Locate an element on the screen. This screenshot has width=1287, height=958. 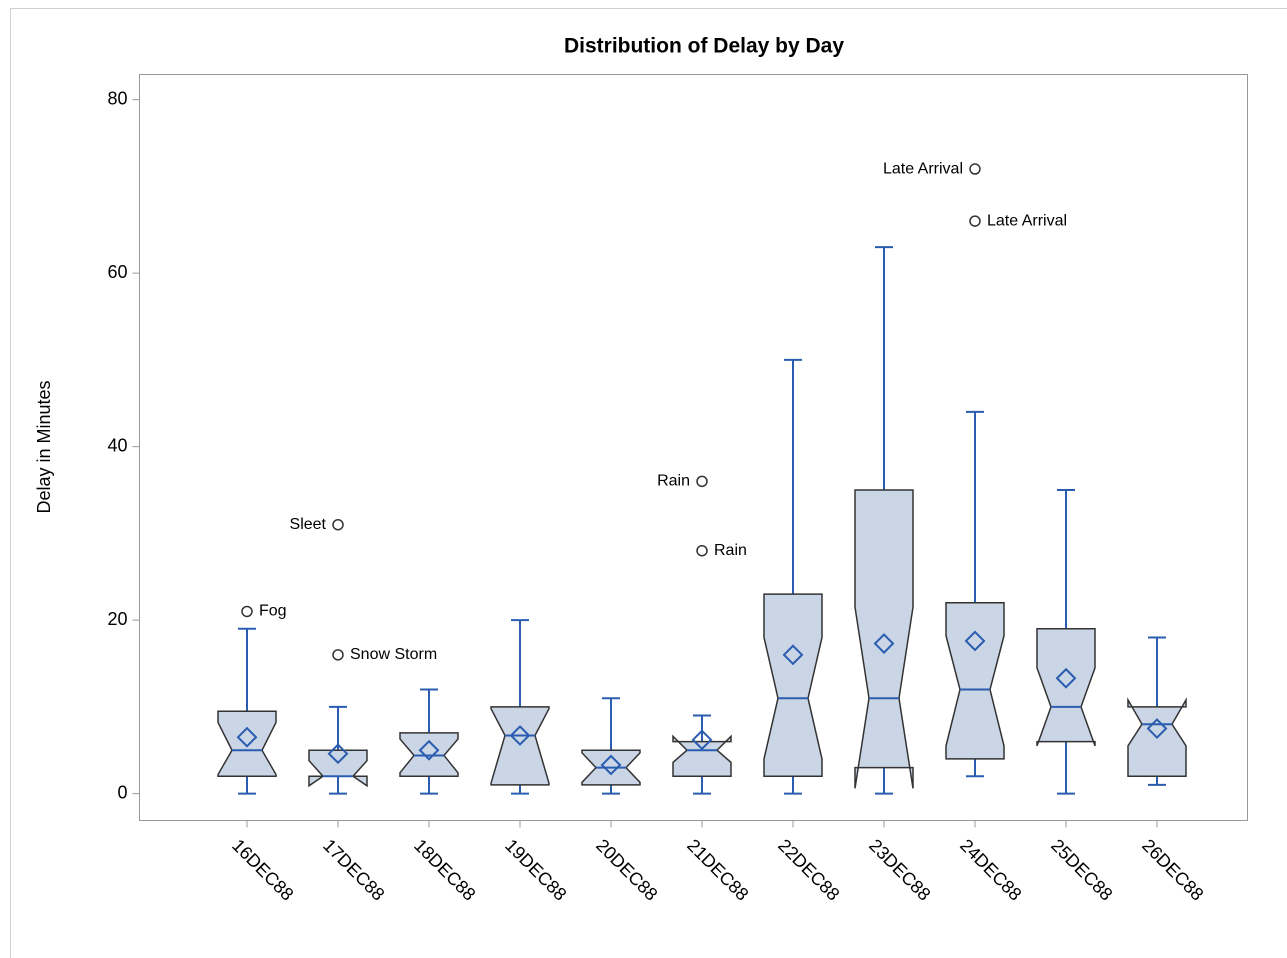
outlier-label: Fog is located at coordinates (273, 611).